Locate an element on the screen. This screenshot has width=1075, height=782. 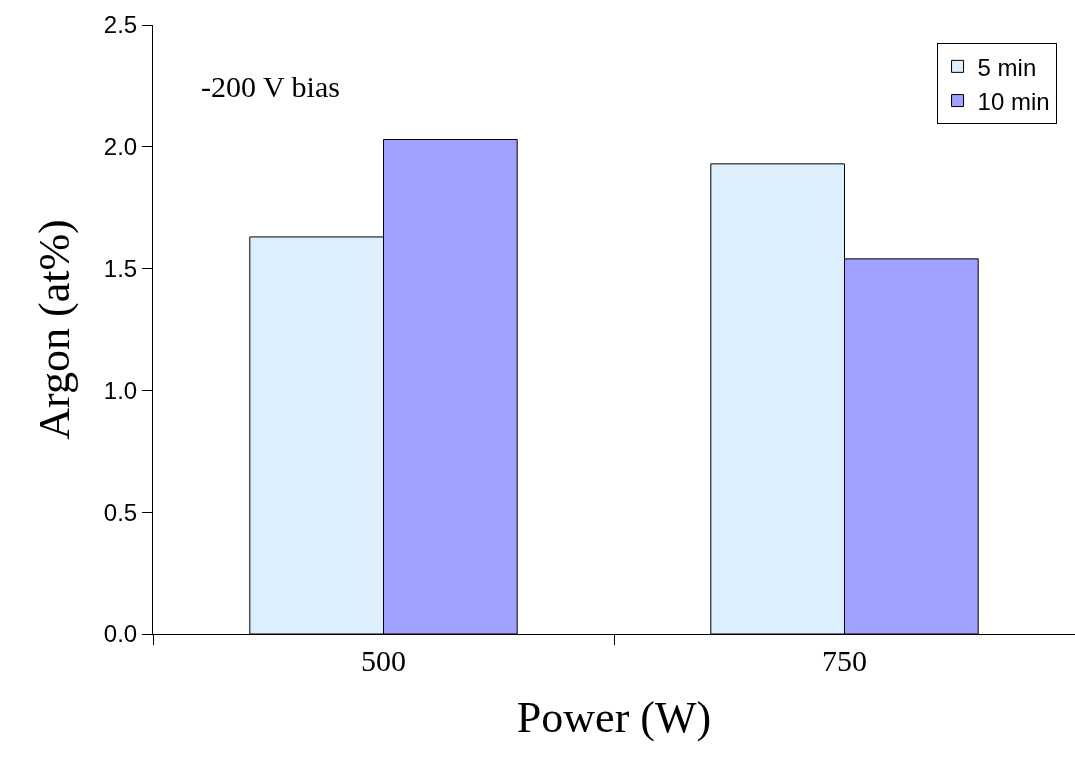
annotation: -200 V bias is located at coordinates (270, 86).